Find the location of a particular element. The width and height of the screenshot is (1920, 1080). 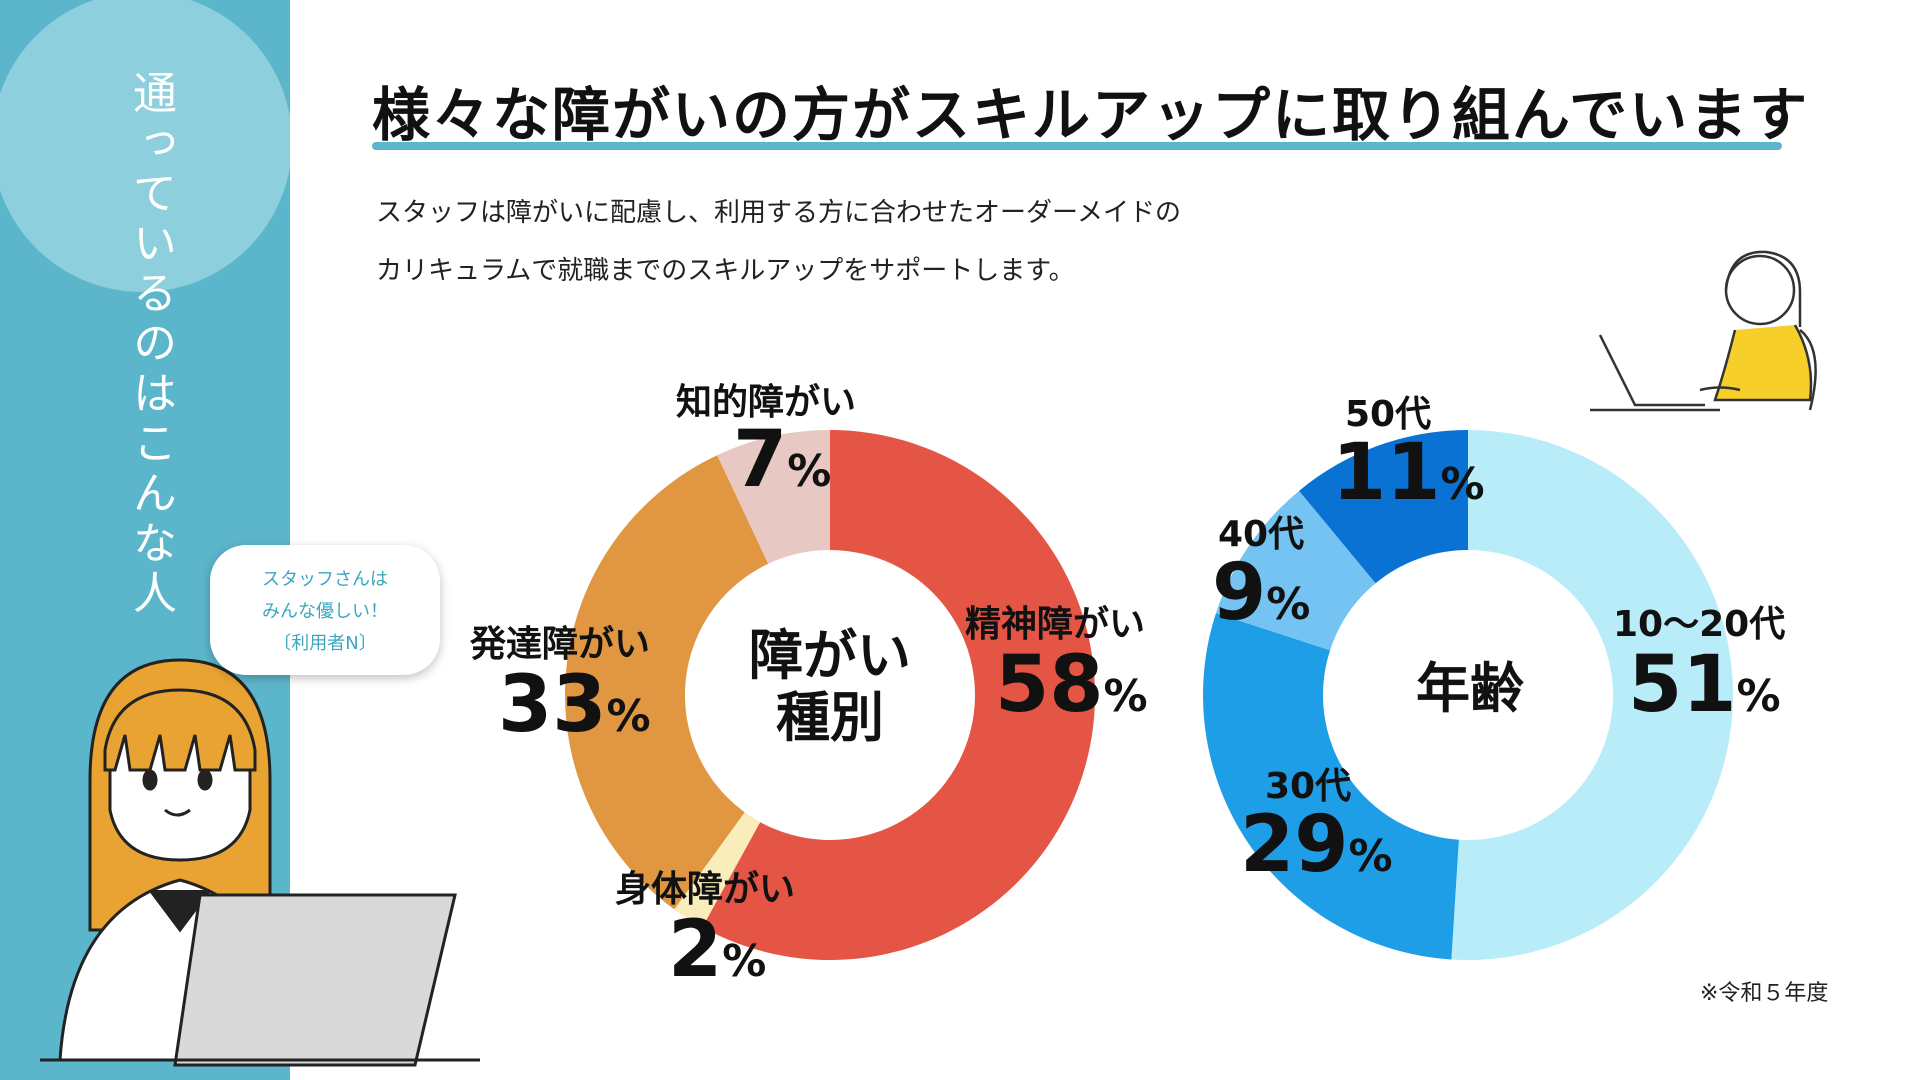

description-line-2: カリキュラムで就職までのスキルアップをサポートします。 is located at coordinates (725, 271).